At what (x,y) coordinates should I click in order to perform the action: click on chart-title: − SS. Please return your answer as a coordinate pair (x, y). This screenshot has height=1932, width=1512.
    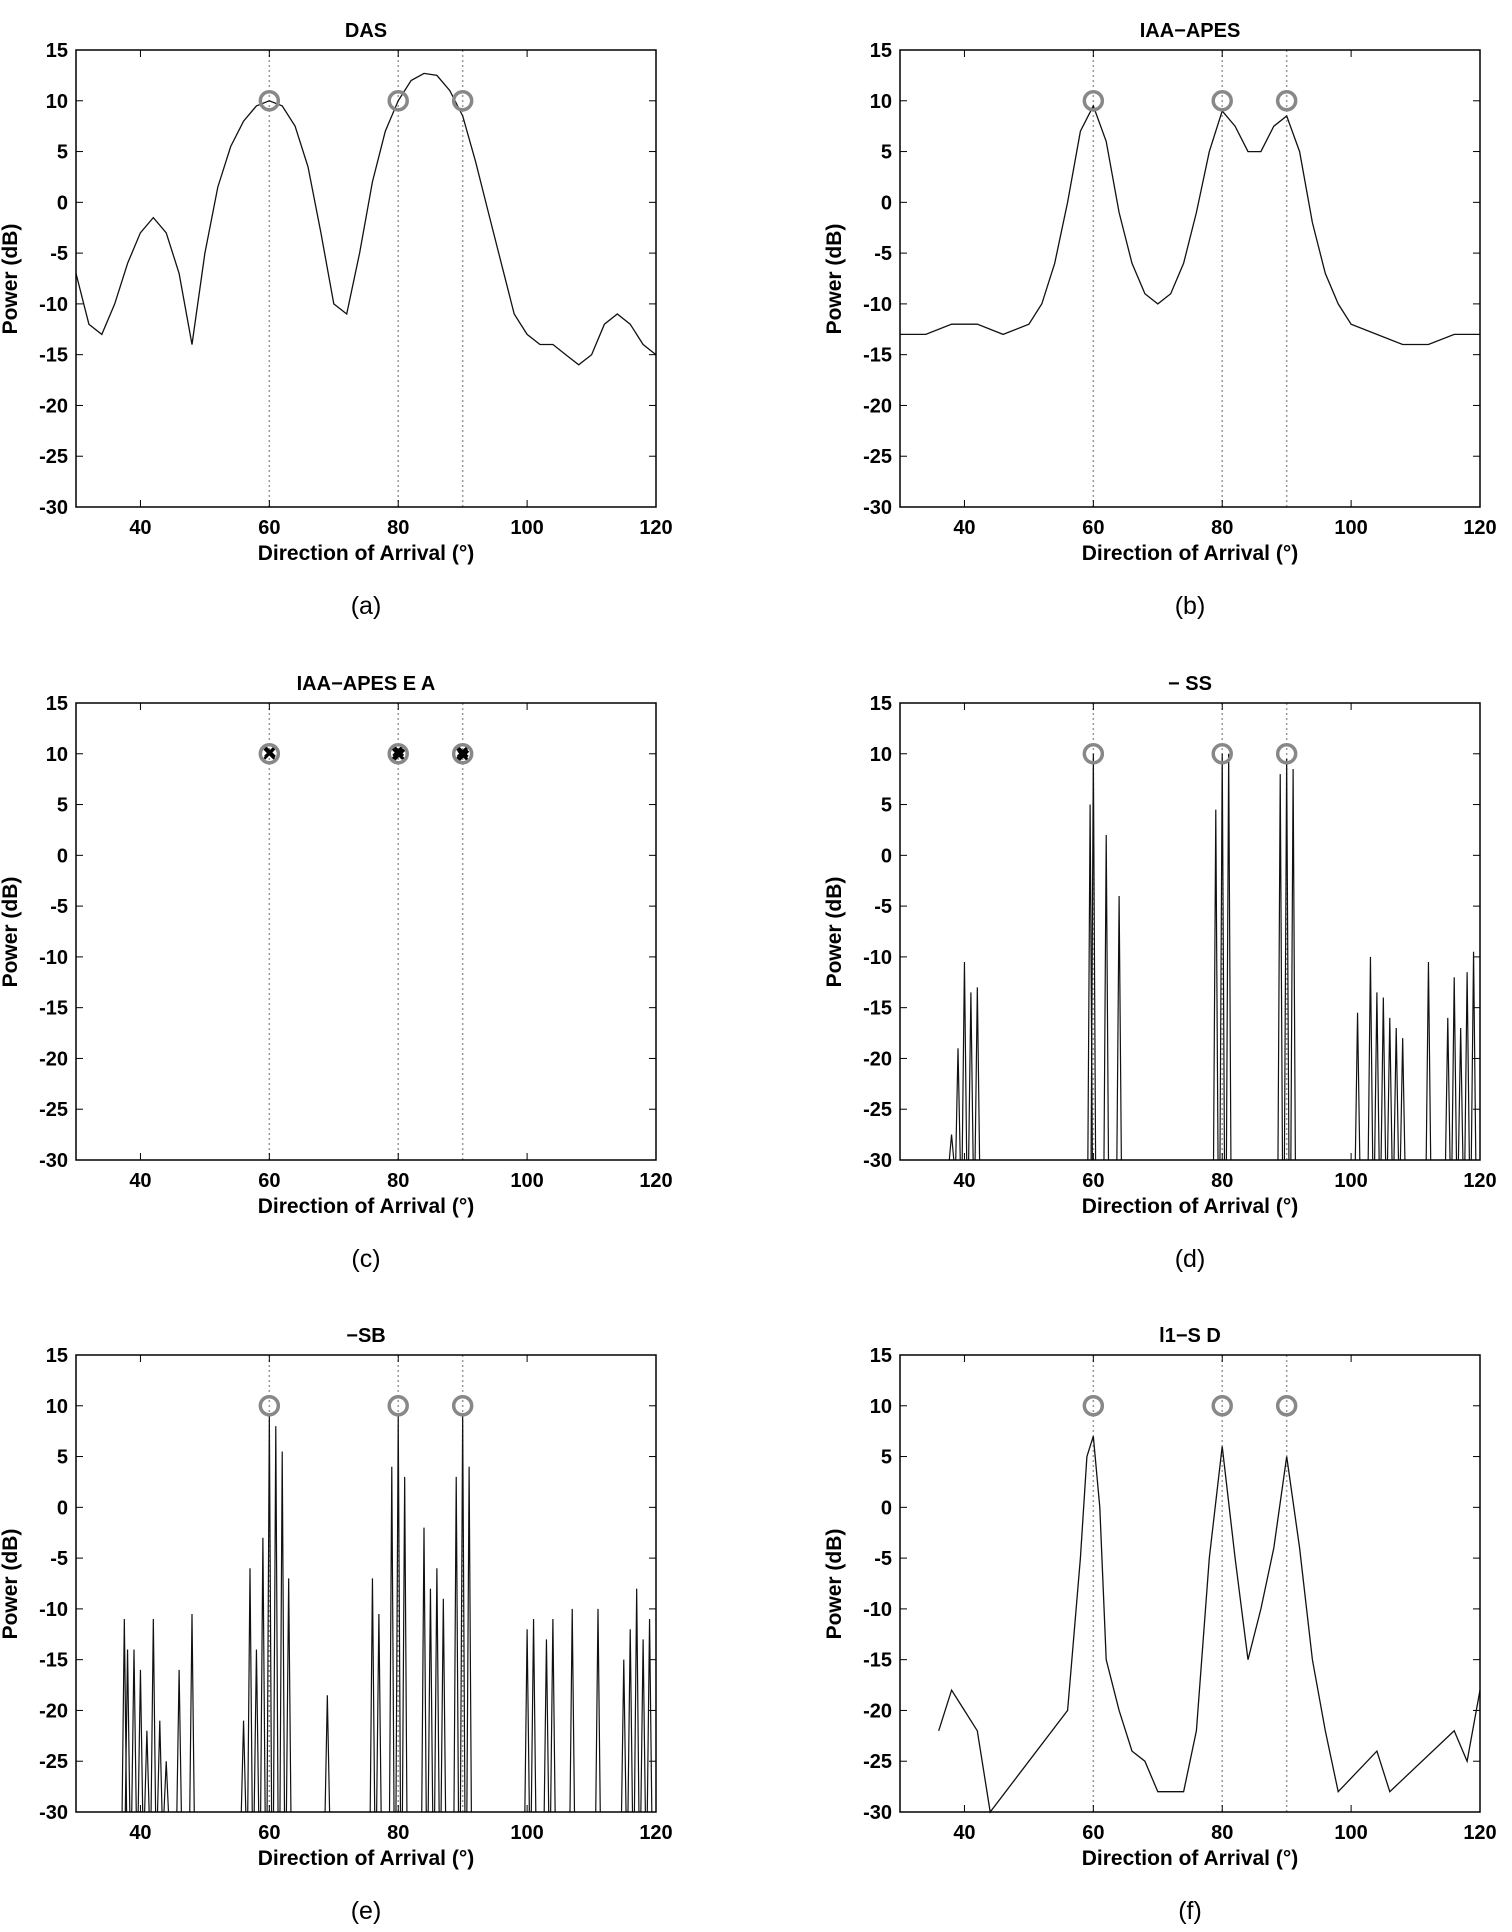
    Looking at the image, I should click on (1190, 684).